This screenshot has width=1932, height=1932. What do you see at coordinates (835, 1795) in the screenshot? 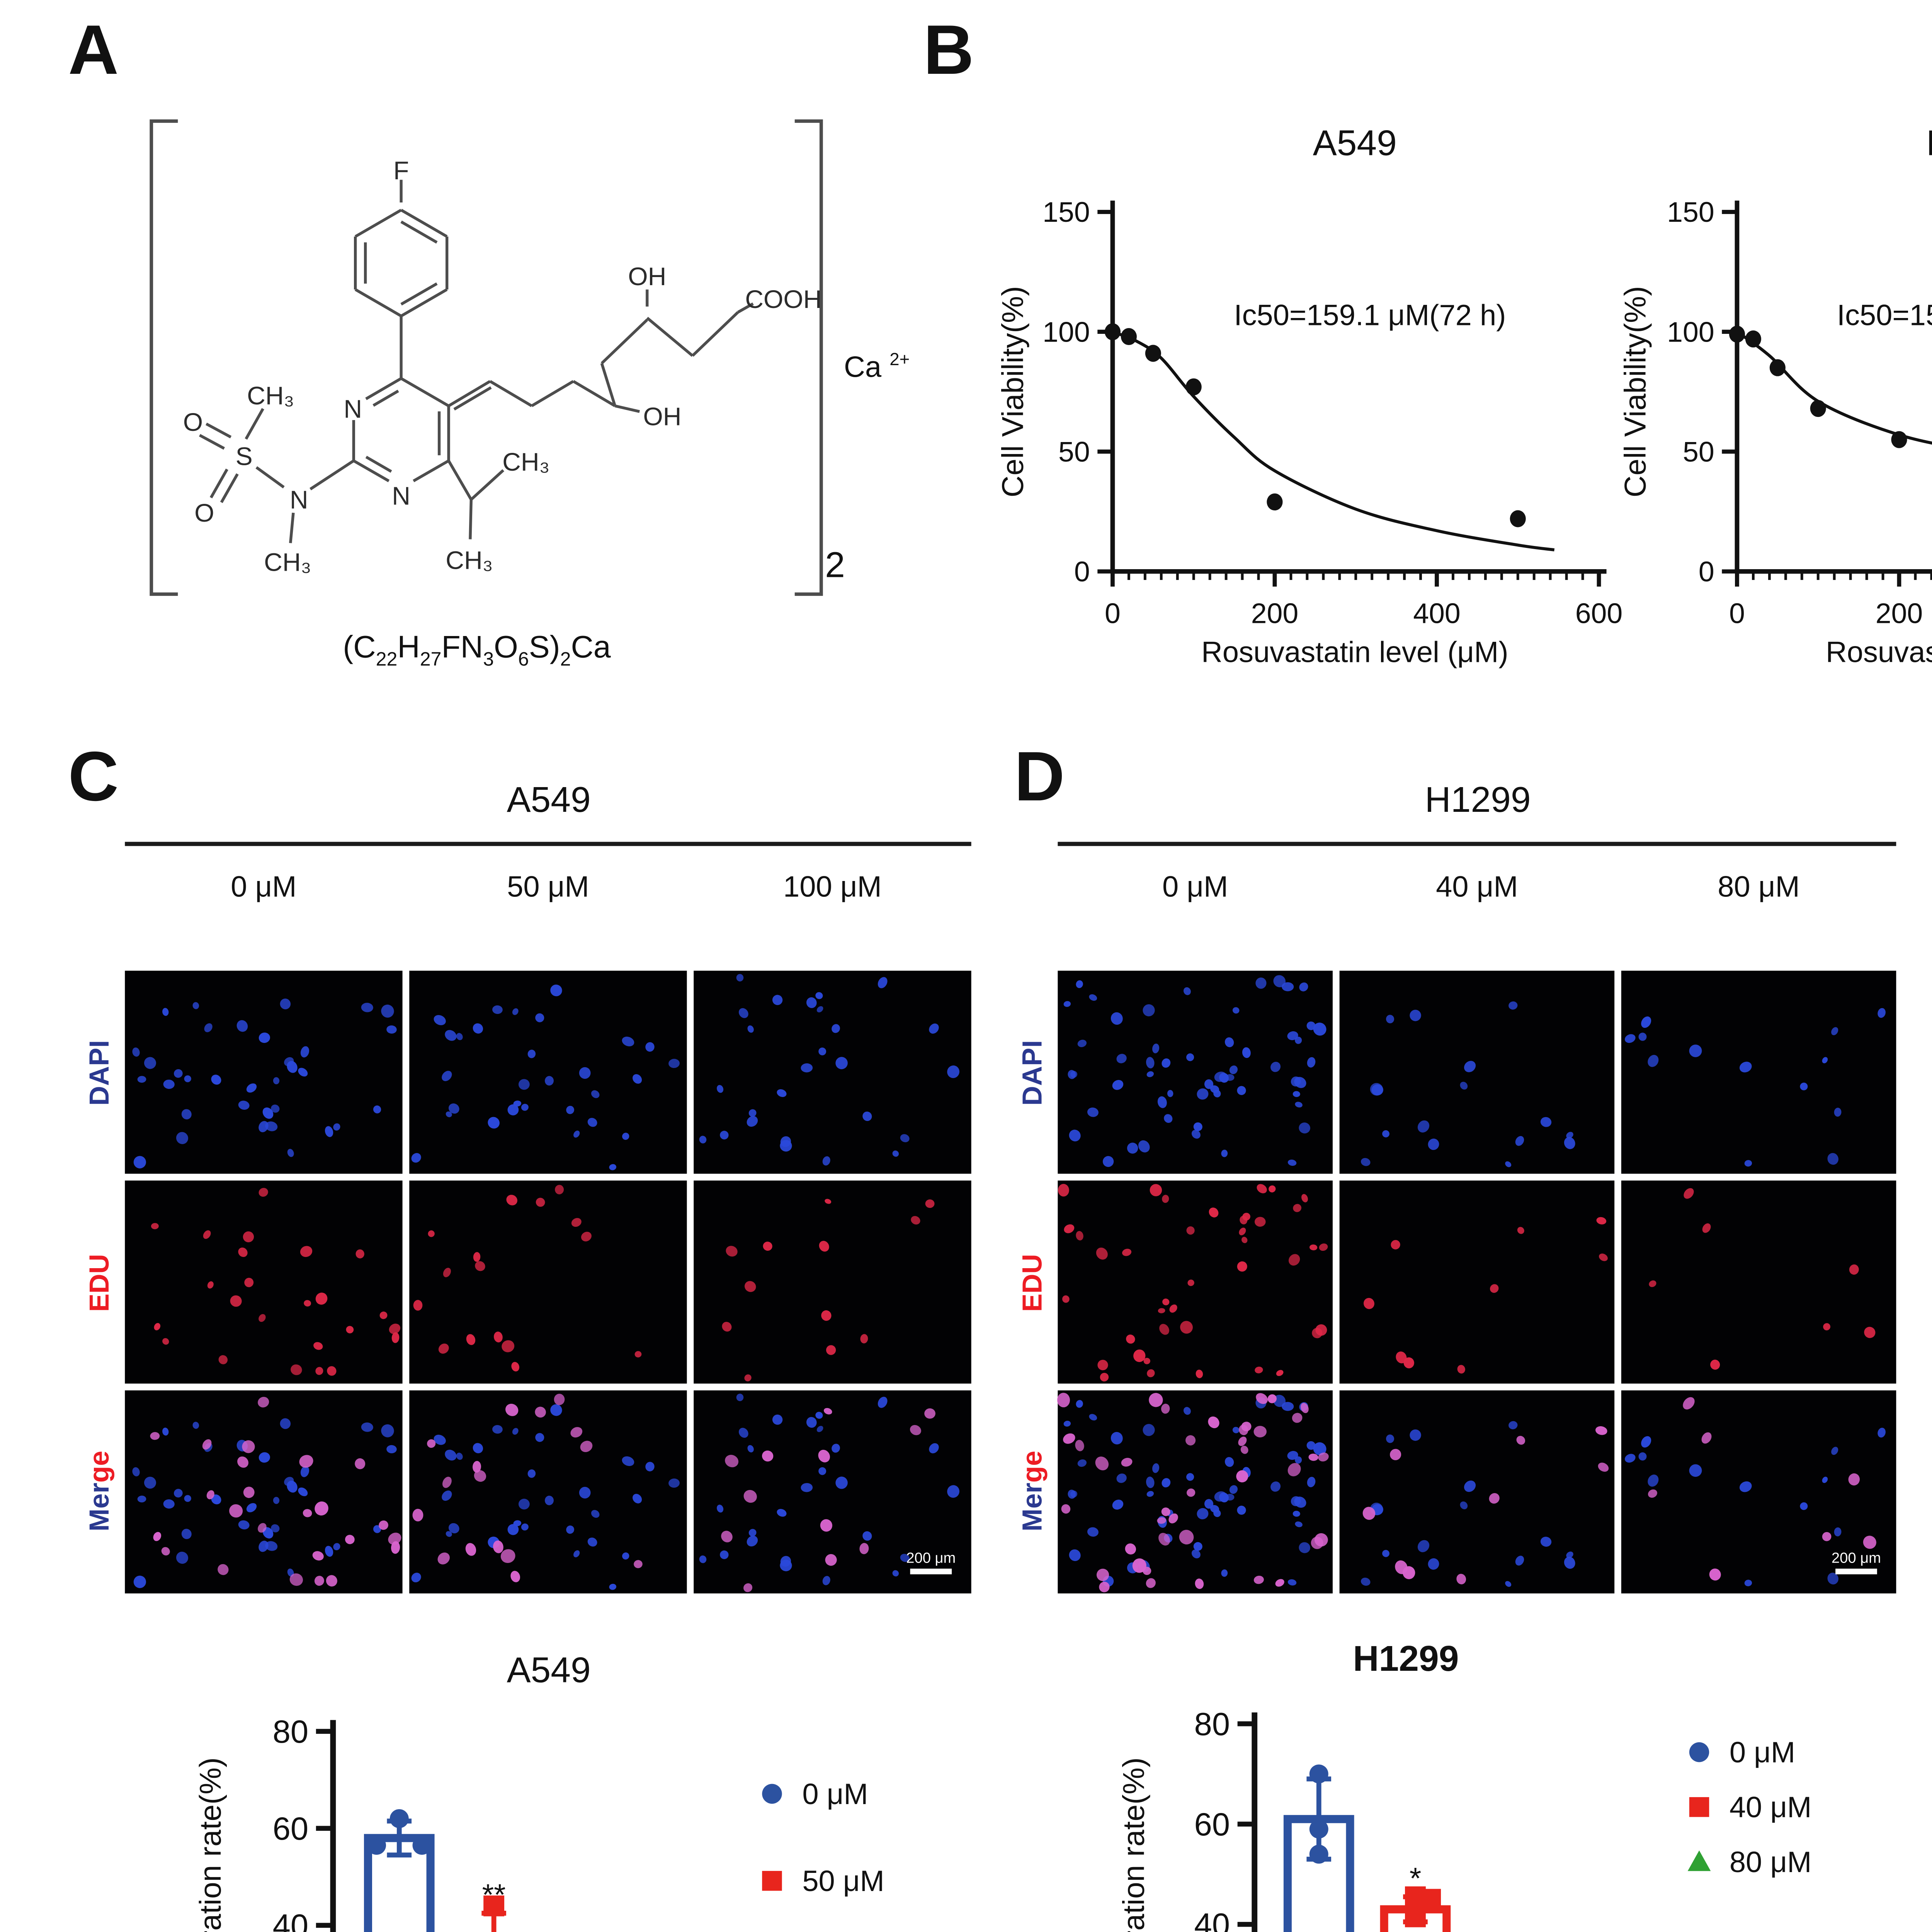
I see `legend-label: 0 μM` at bounding box center [835, 1795].